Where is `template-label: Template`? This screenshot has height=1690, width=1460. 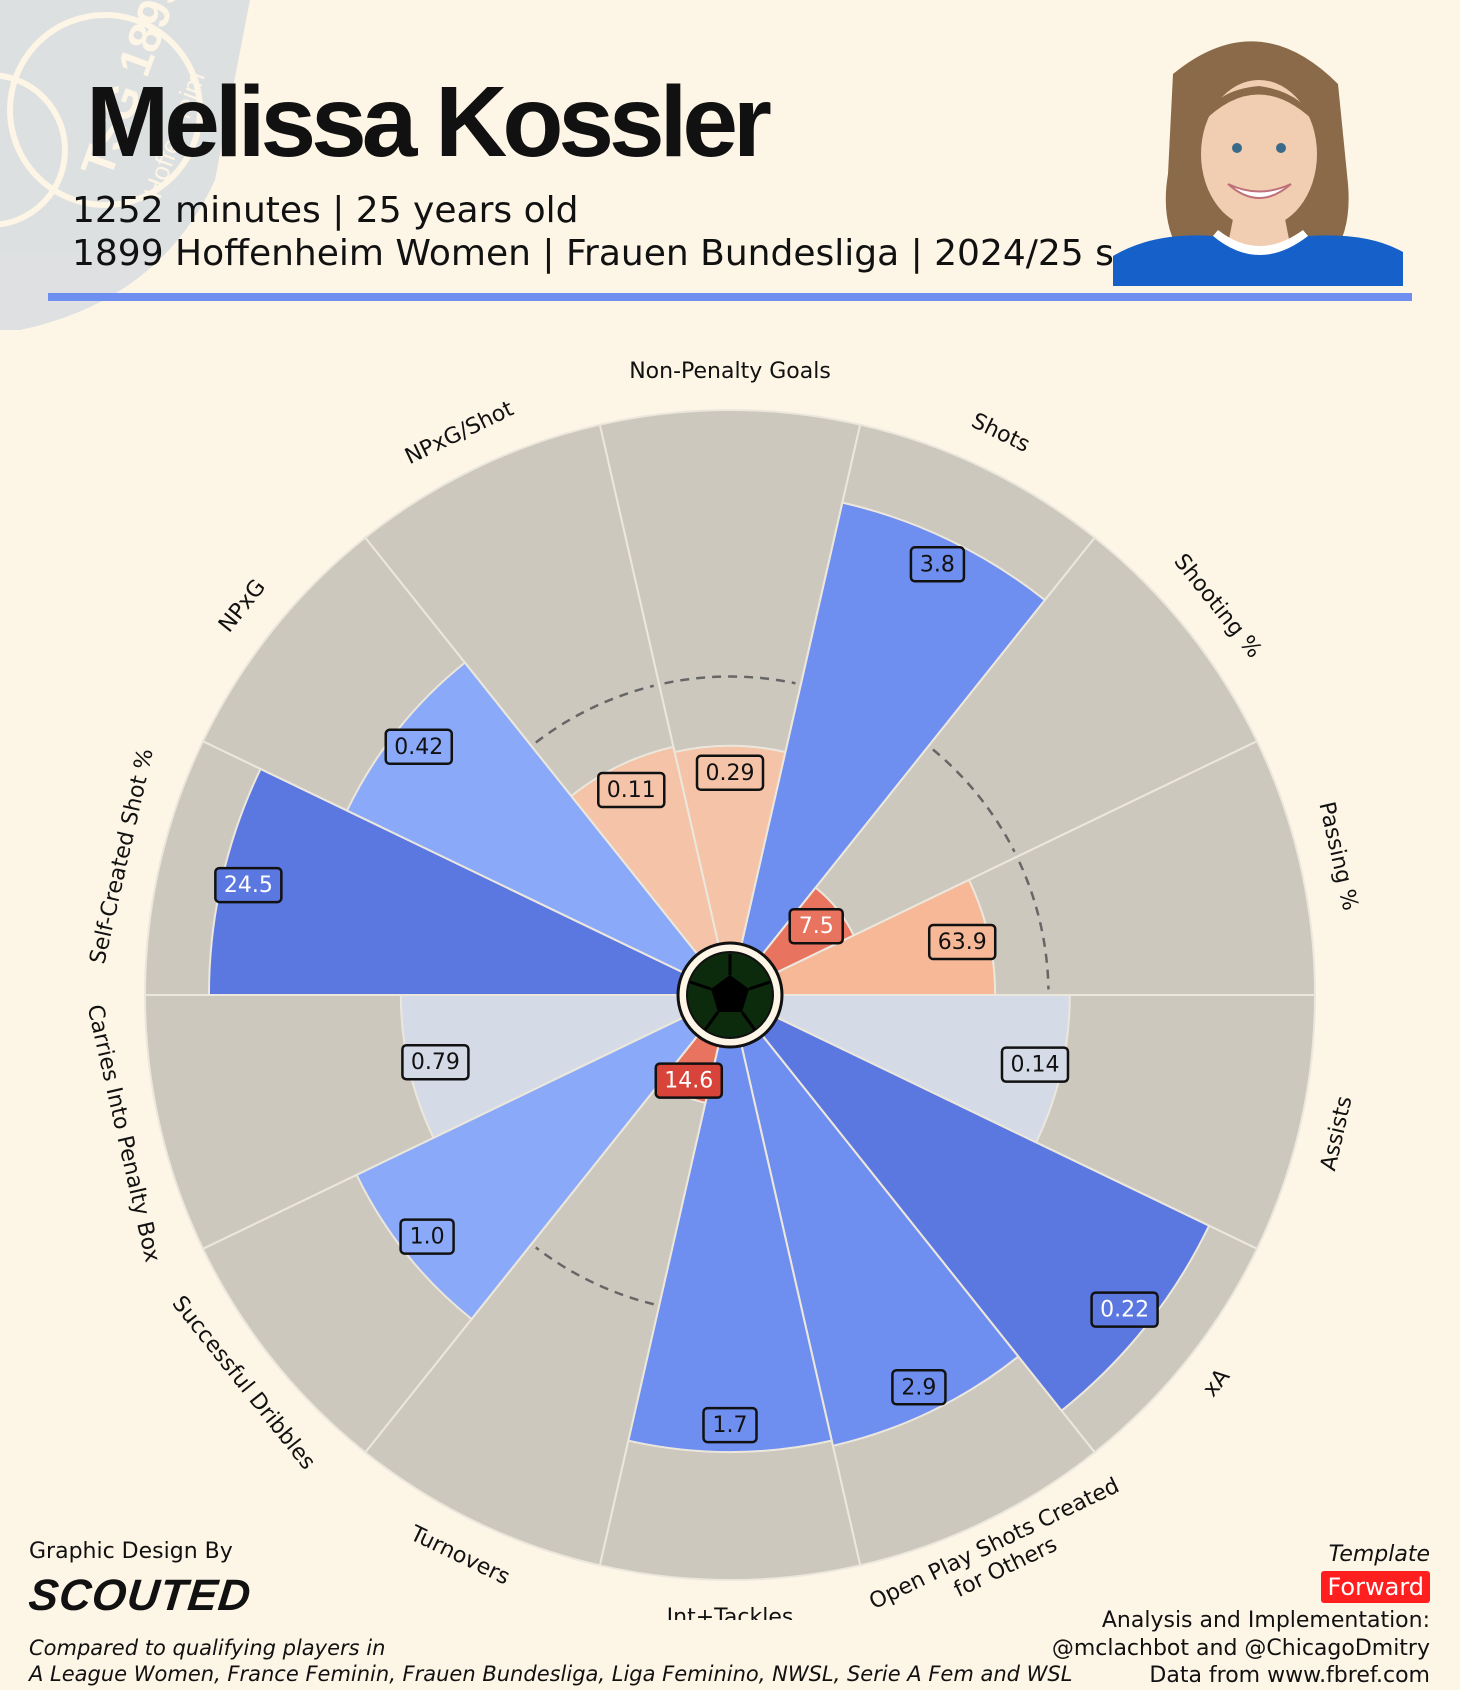
template-label: Template is located at coordinates (1379, 1554).